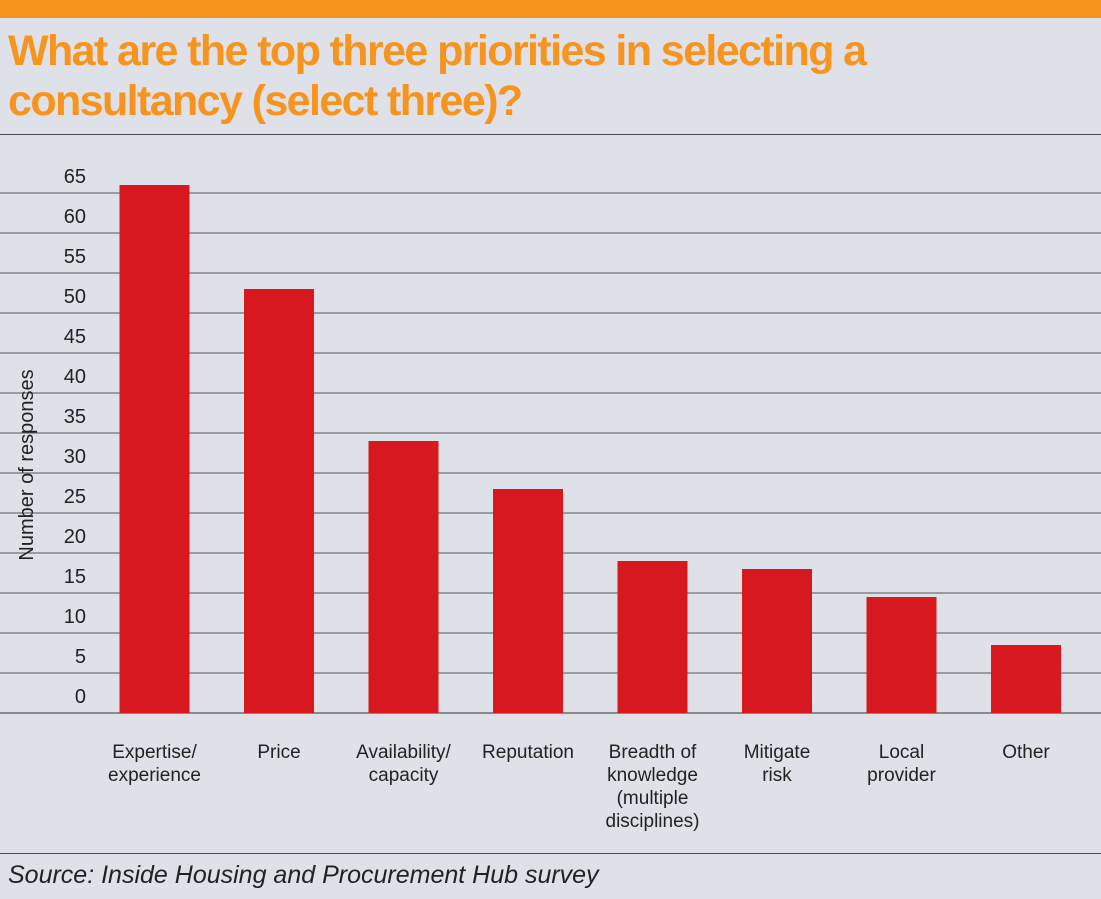 This screenshot has width=1101, height=899. Describe the element at coordinates (653, 787) in the screenshot. I see `x-tick-label: Breadth of knowledge (multiple disciplines)` at that location.